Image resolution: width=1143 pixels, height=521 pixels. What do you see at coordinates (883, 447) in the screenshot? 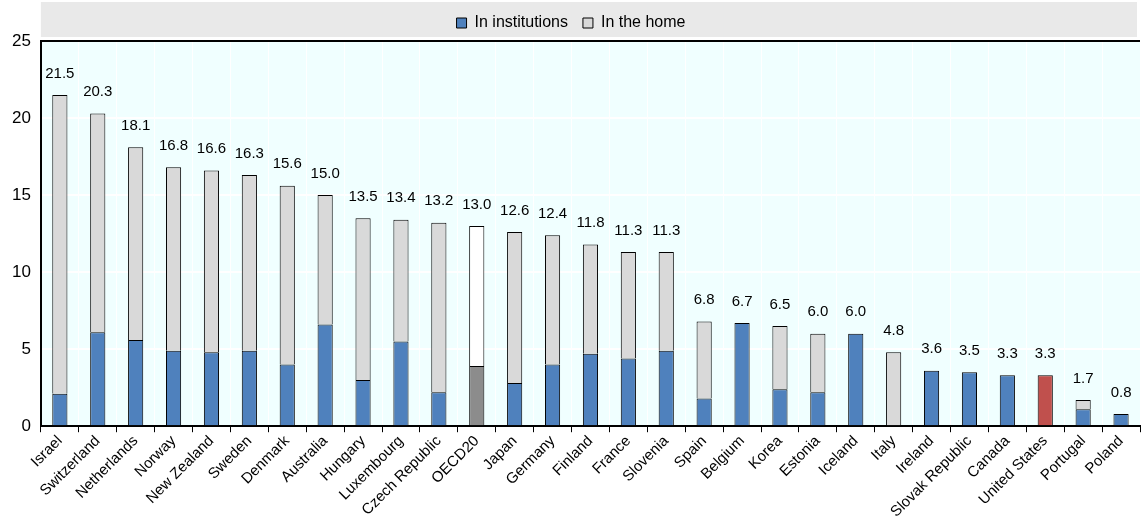
I see `x-tick-label: Italy` at bounding box center [883, 447].